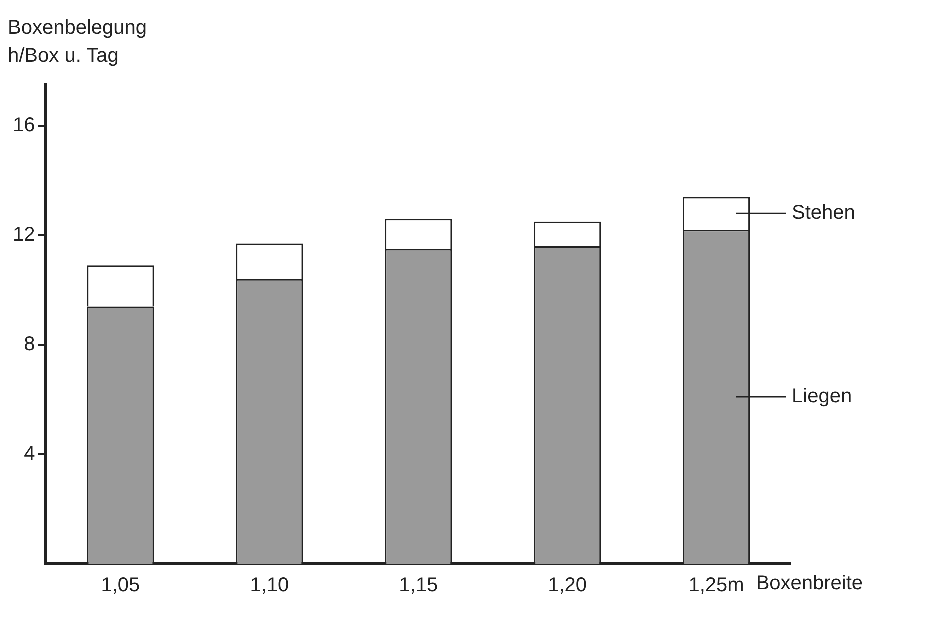 This screenshot has width=951, height=618. I want to click on y-tick-label: 4, so click(30, 454).